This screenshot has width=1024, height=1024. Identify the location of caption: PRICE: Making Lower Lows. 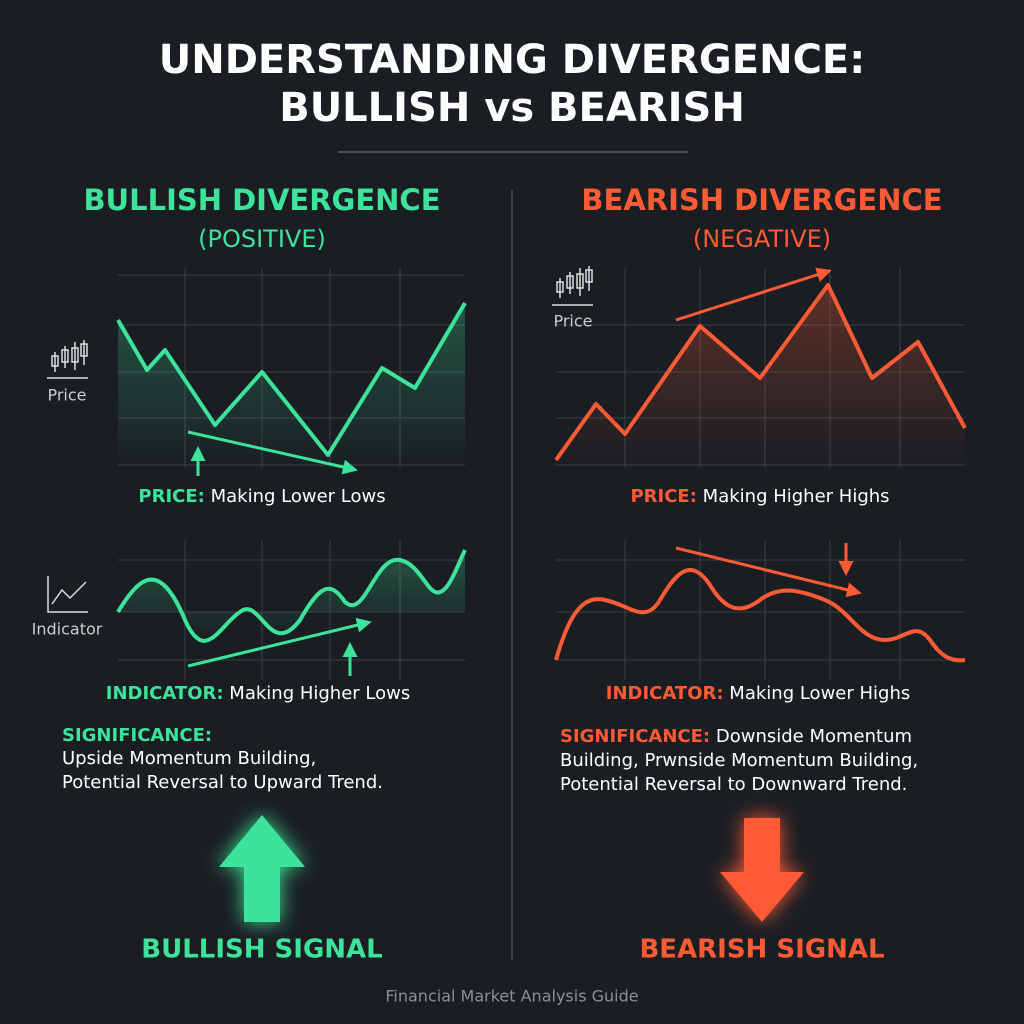
(261, 496).